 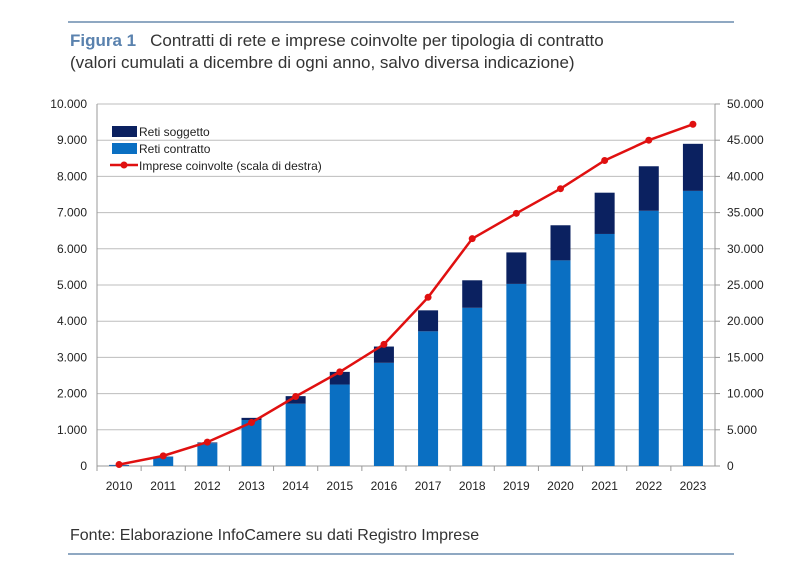 I want to click on x-tick-label: 2010, so click(x=119, y=486).